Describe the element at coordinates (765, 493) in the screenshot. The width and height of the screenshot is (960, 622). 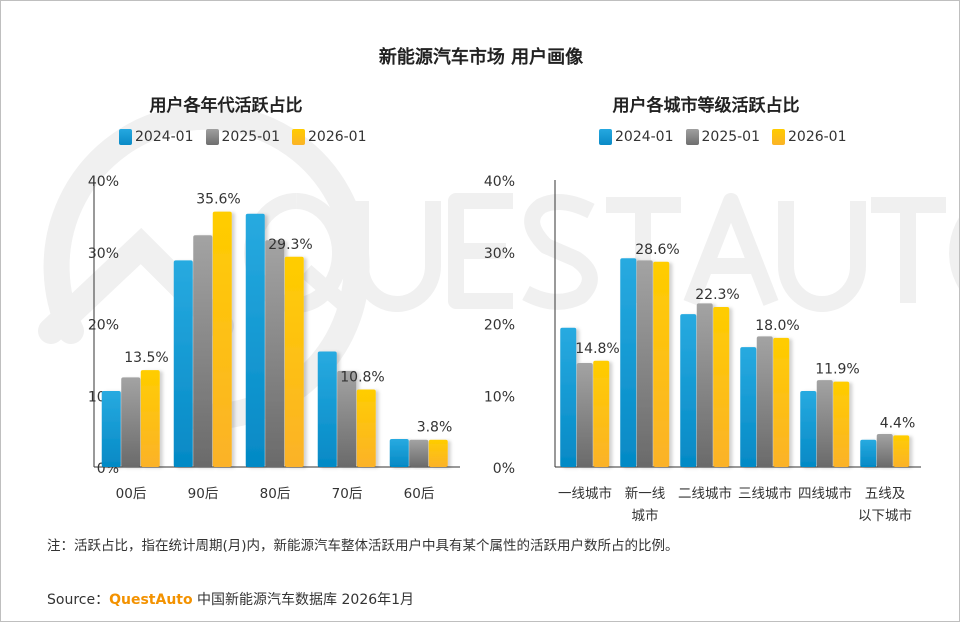
I see `x-tick-label: 三线城市` at that location.